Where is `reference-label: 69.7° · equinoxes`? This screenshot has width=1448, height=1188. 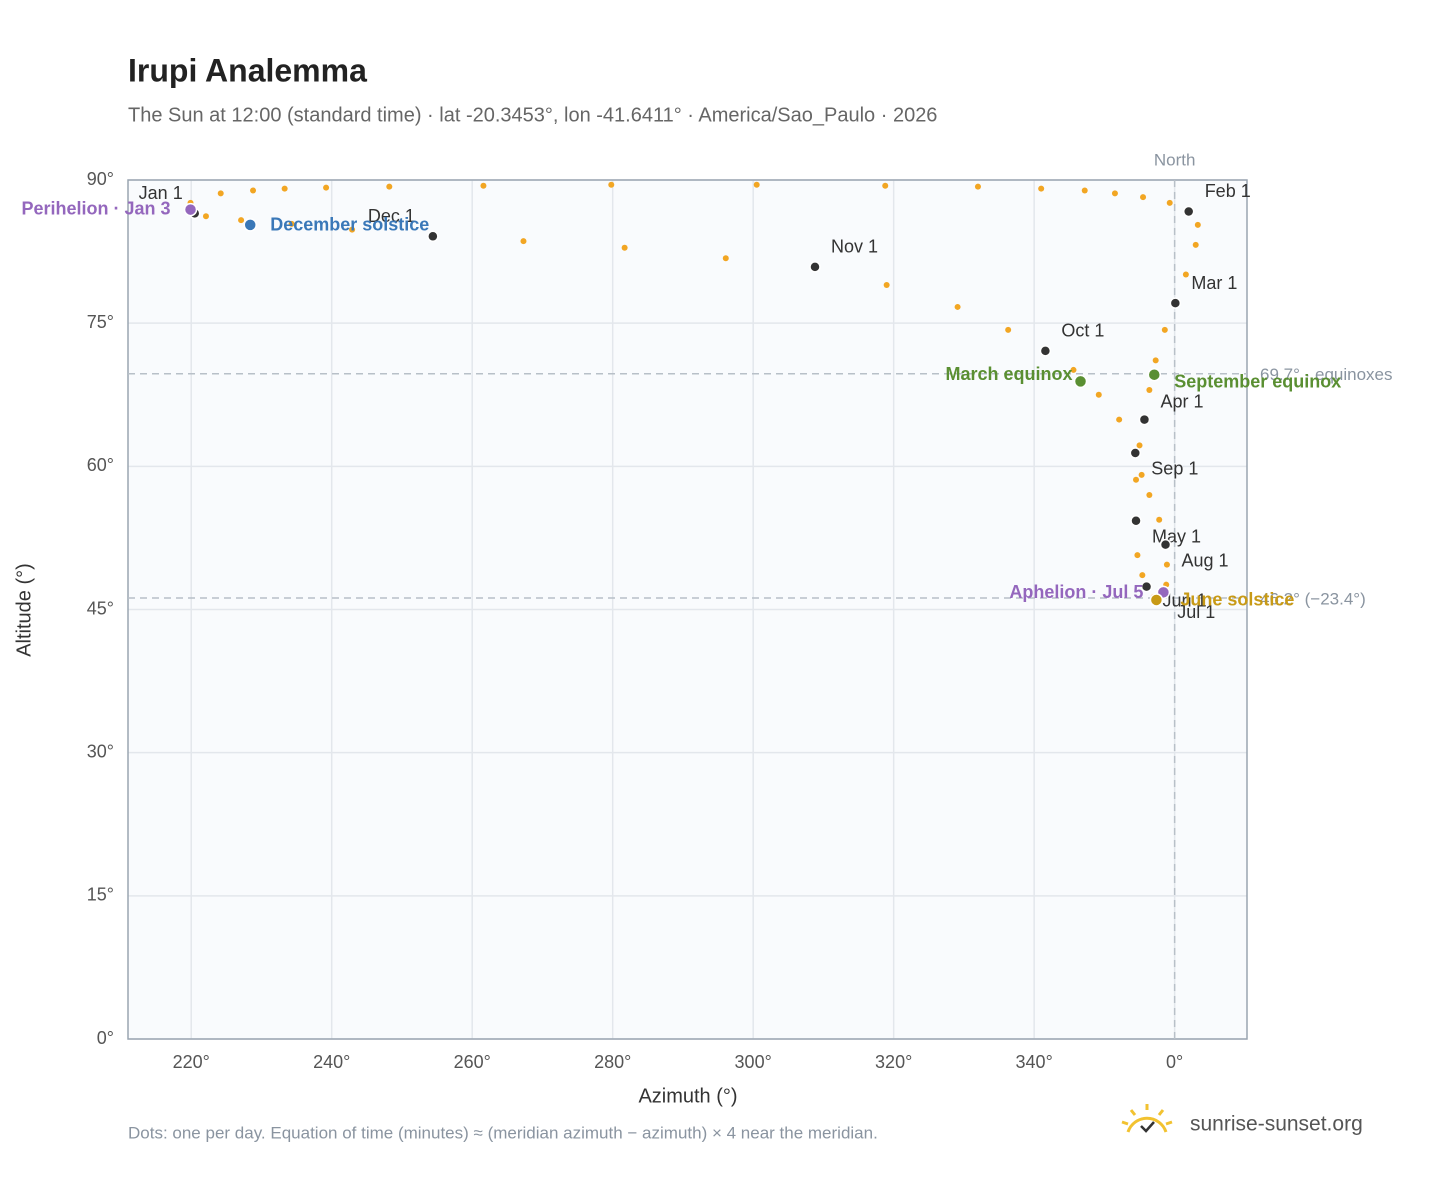 reference-label: 69.7° · equinoxes is located at coordinates (1326, 374).